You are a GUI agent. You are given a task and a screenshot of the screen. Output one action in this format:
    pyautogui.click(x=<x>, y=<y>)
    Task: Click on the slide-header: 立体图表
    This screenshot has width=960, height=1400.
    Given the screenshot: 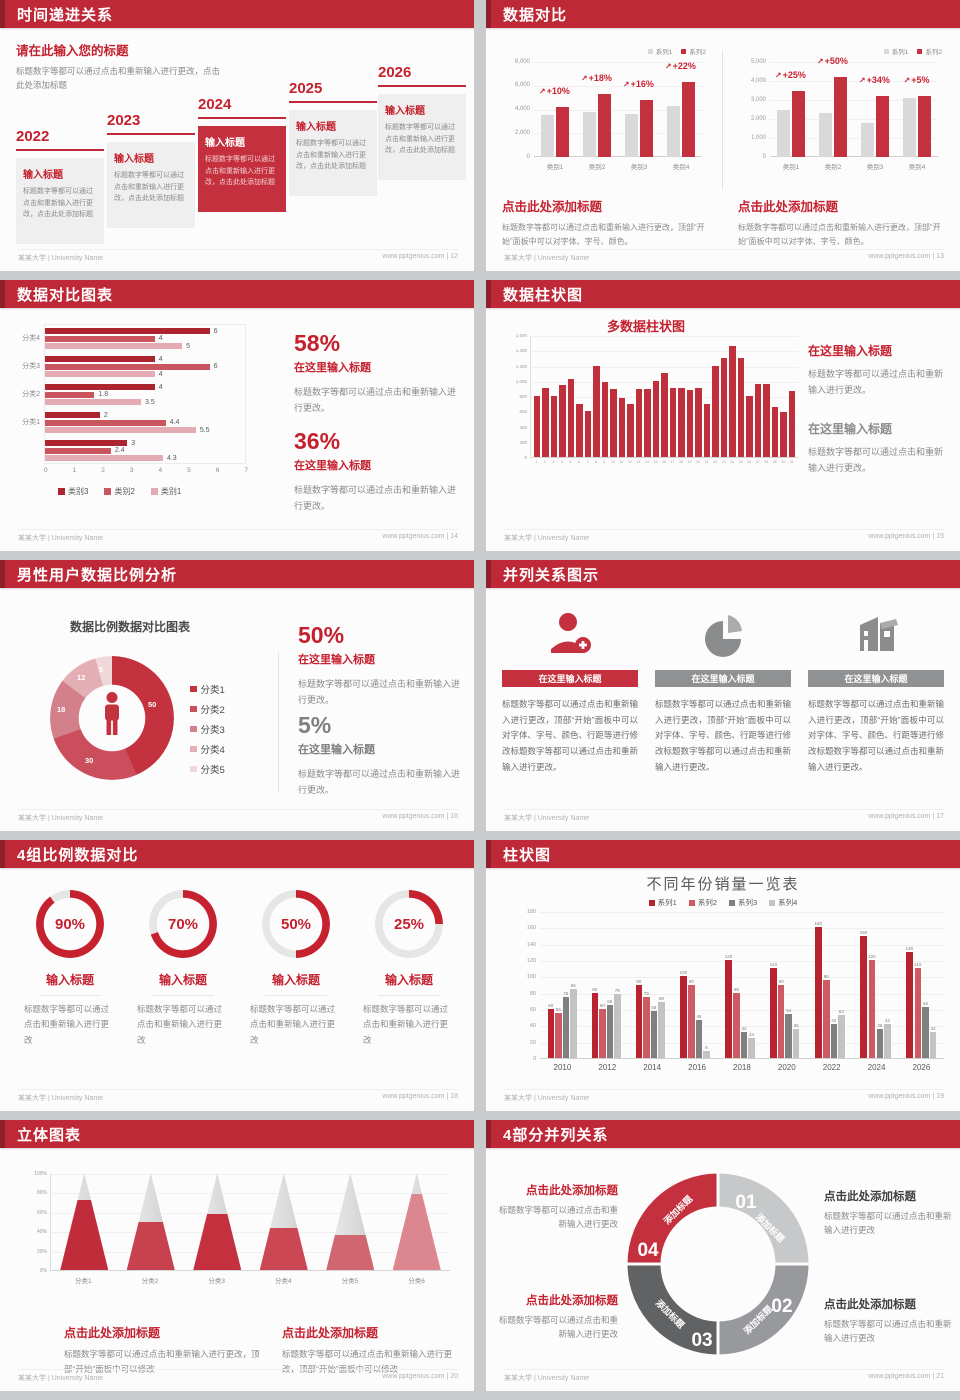 What is the action you would take?
    pyautogui.click(x=237, y=1134)
    